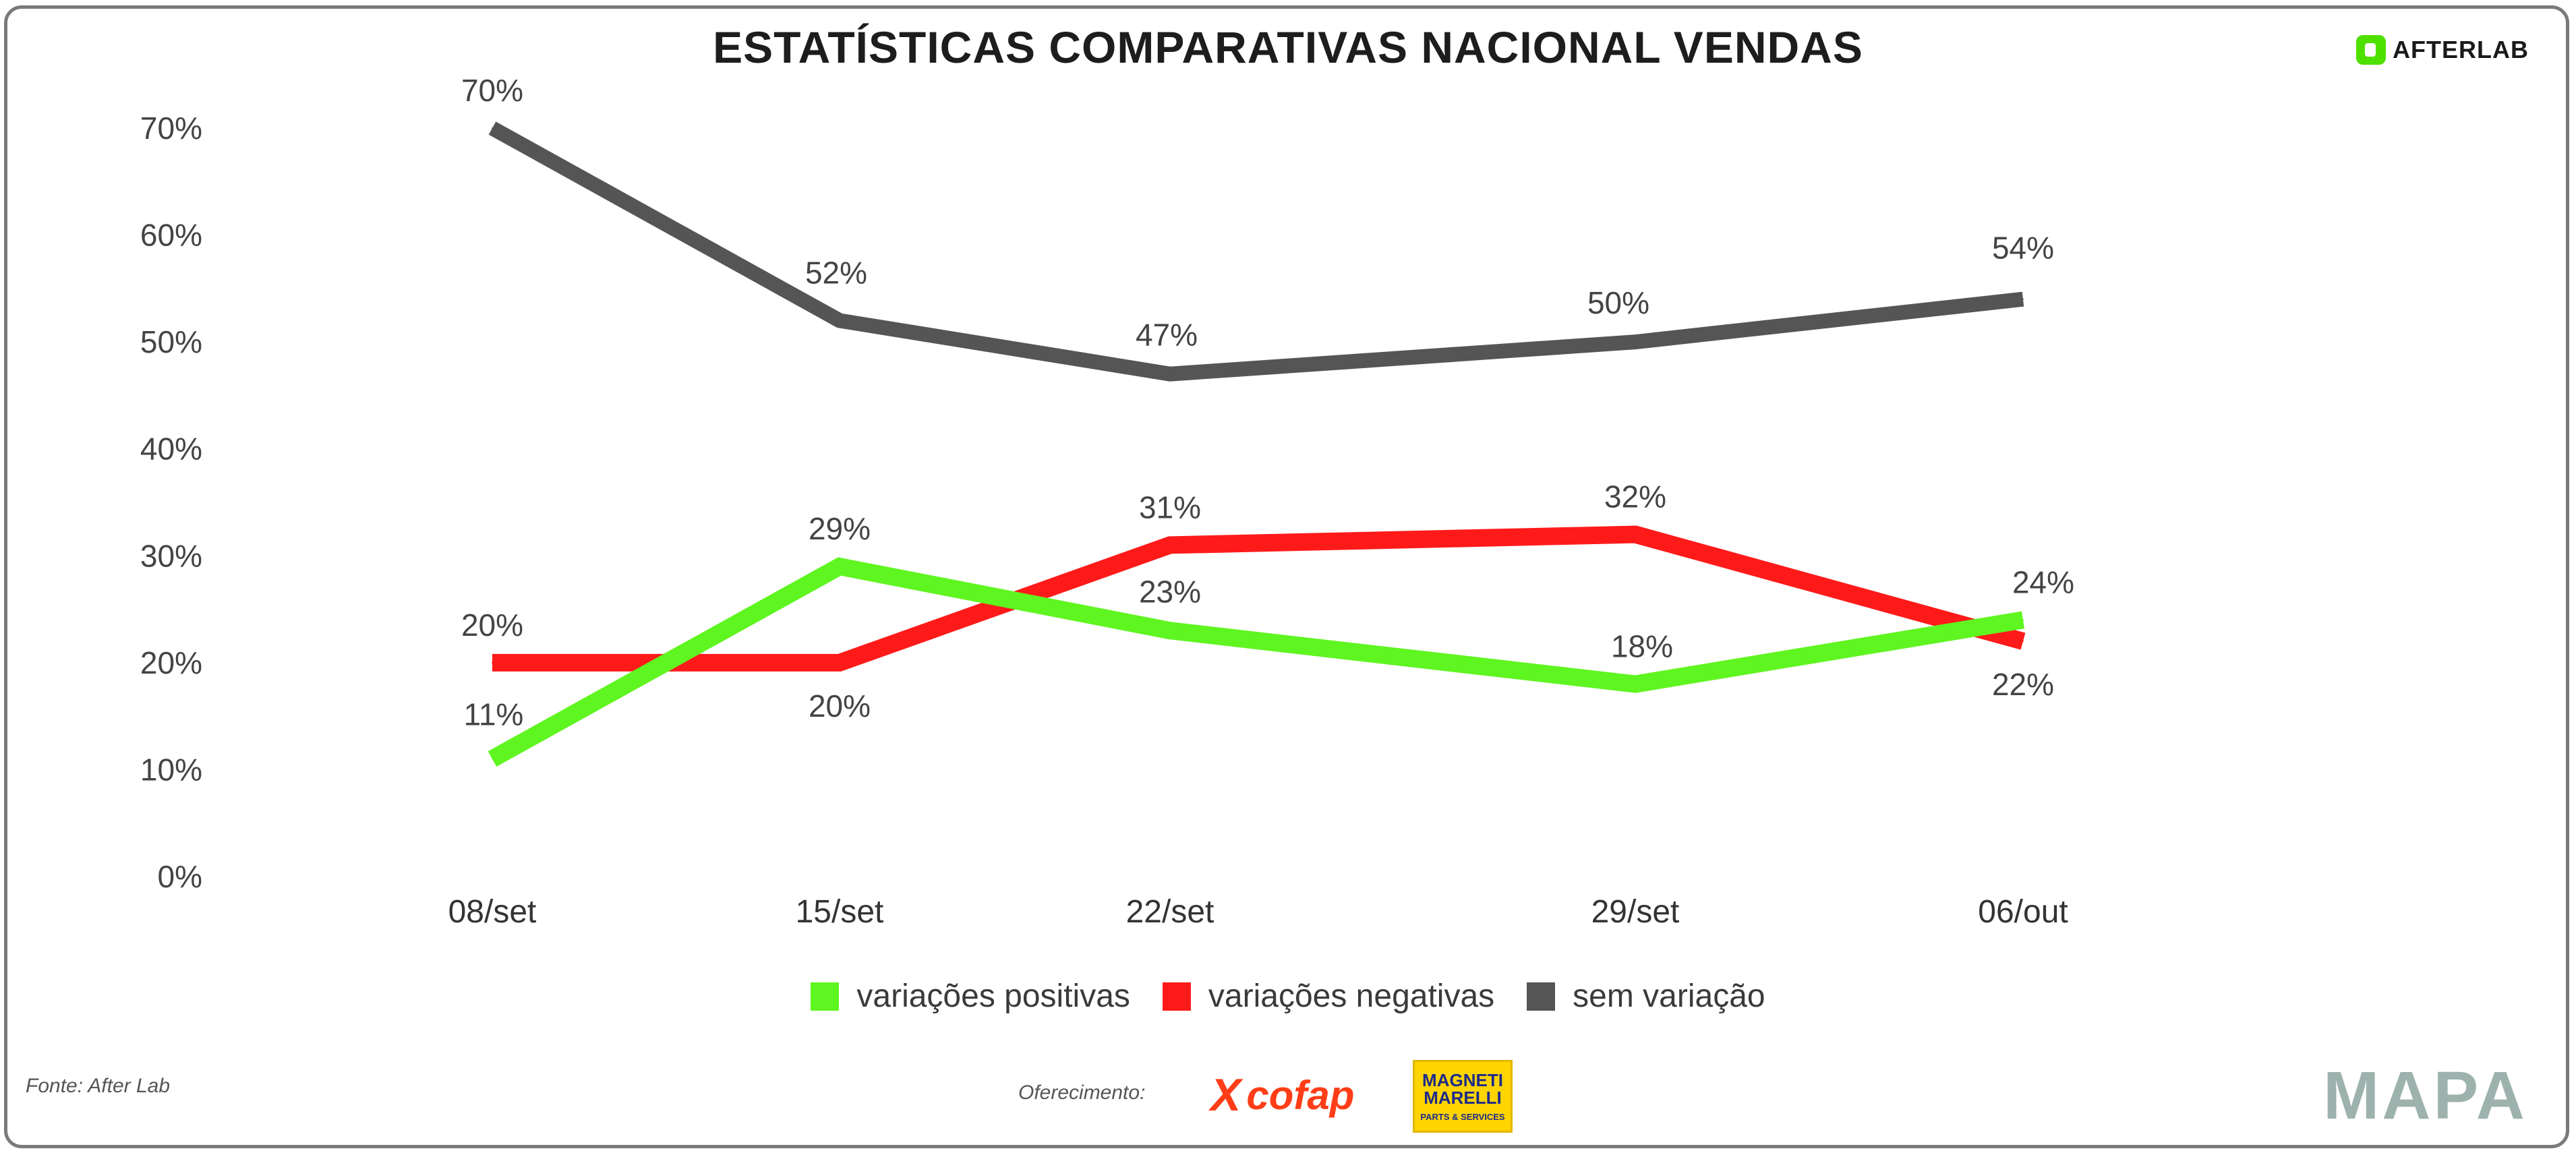 The height and width of the screenshot is (1155, 2576). What do you see at coordinates (1462, 1116) in the screenshot?
I see `magneti-logo-sub: PARTS & SERVICES` at bounding box center [1462, 1116].